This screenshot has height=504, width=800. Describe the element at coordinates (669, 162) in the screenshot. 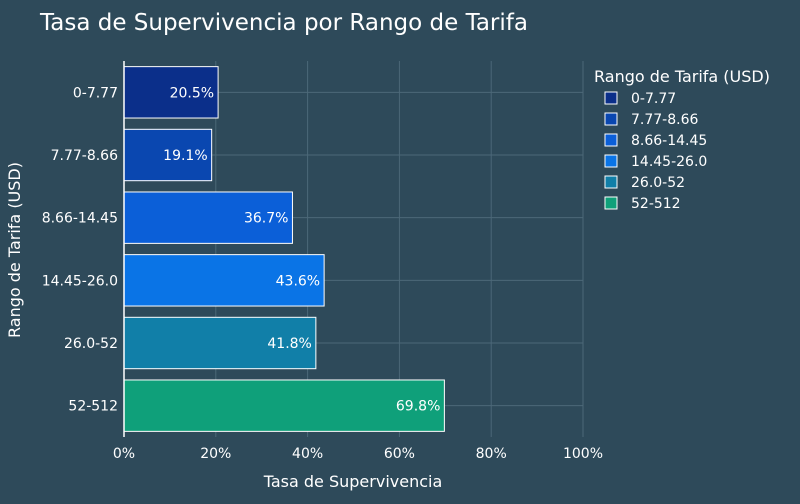

I see `legend-item-label: 14.45-26.0` at that location.